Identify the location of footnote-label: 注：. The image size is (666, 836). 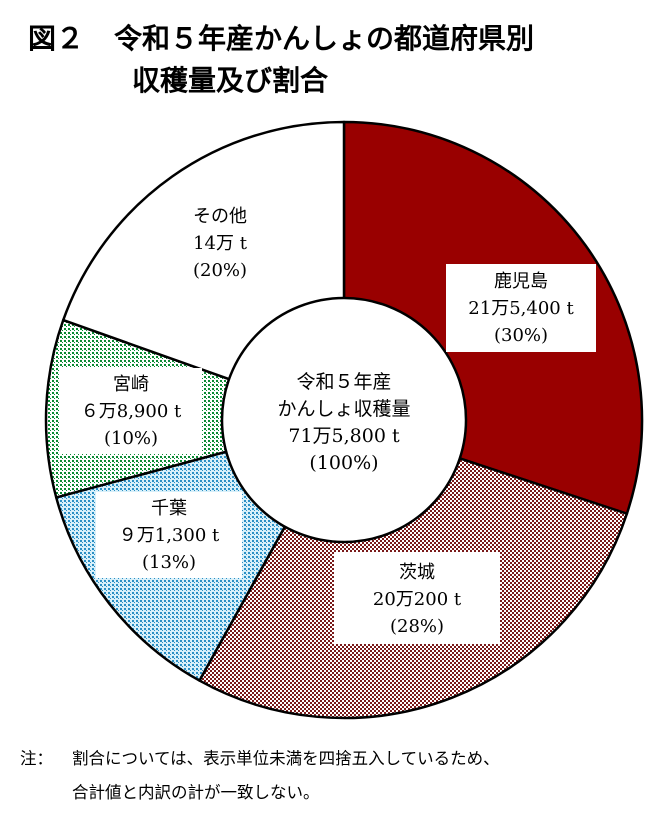
(36, 758).